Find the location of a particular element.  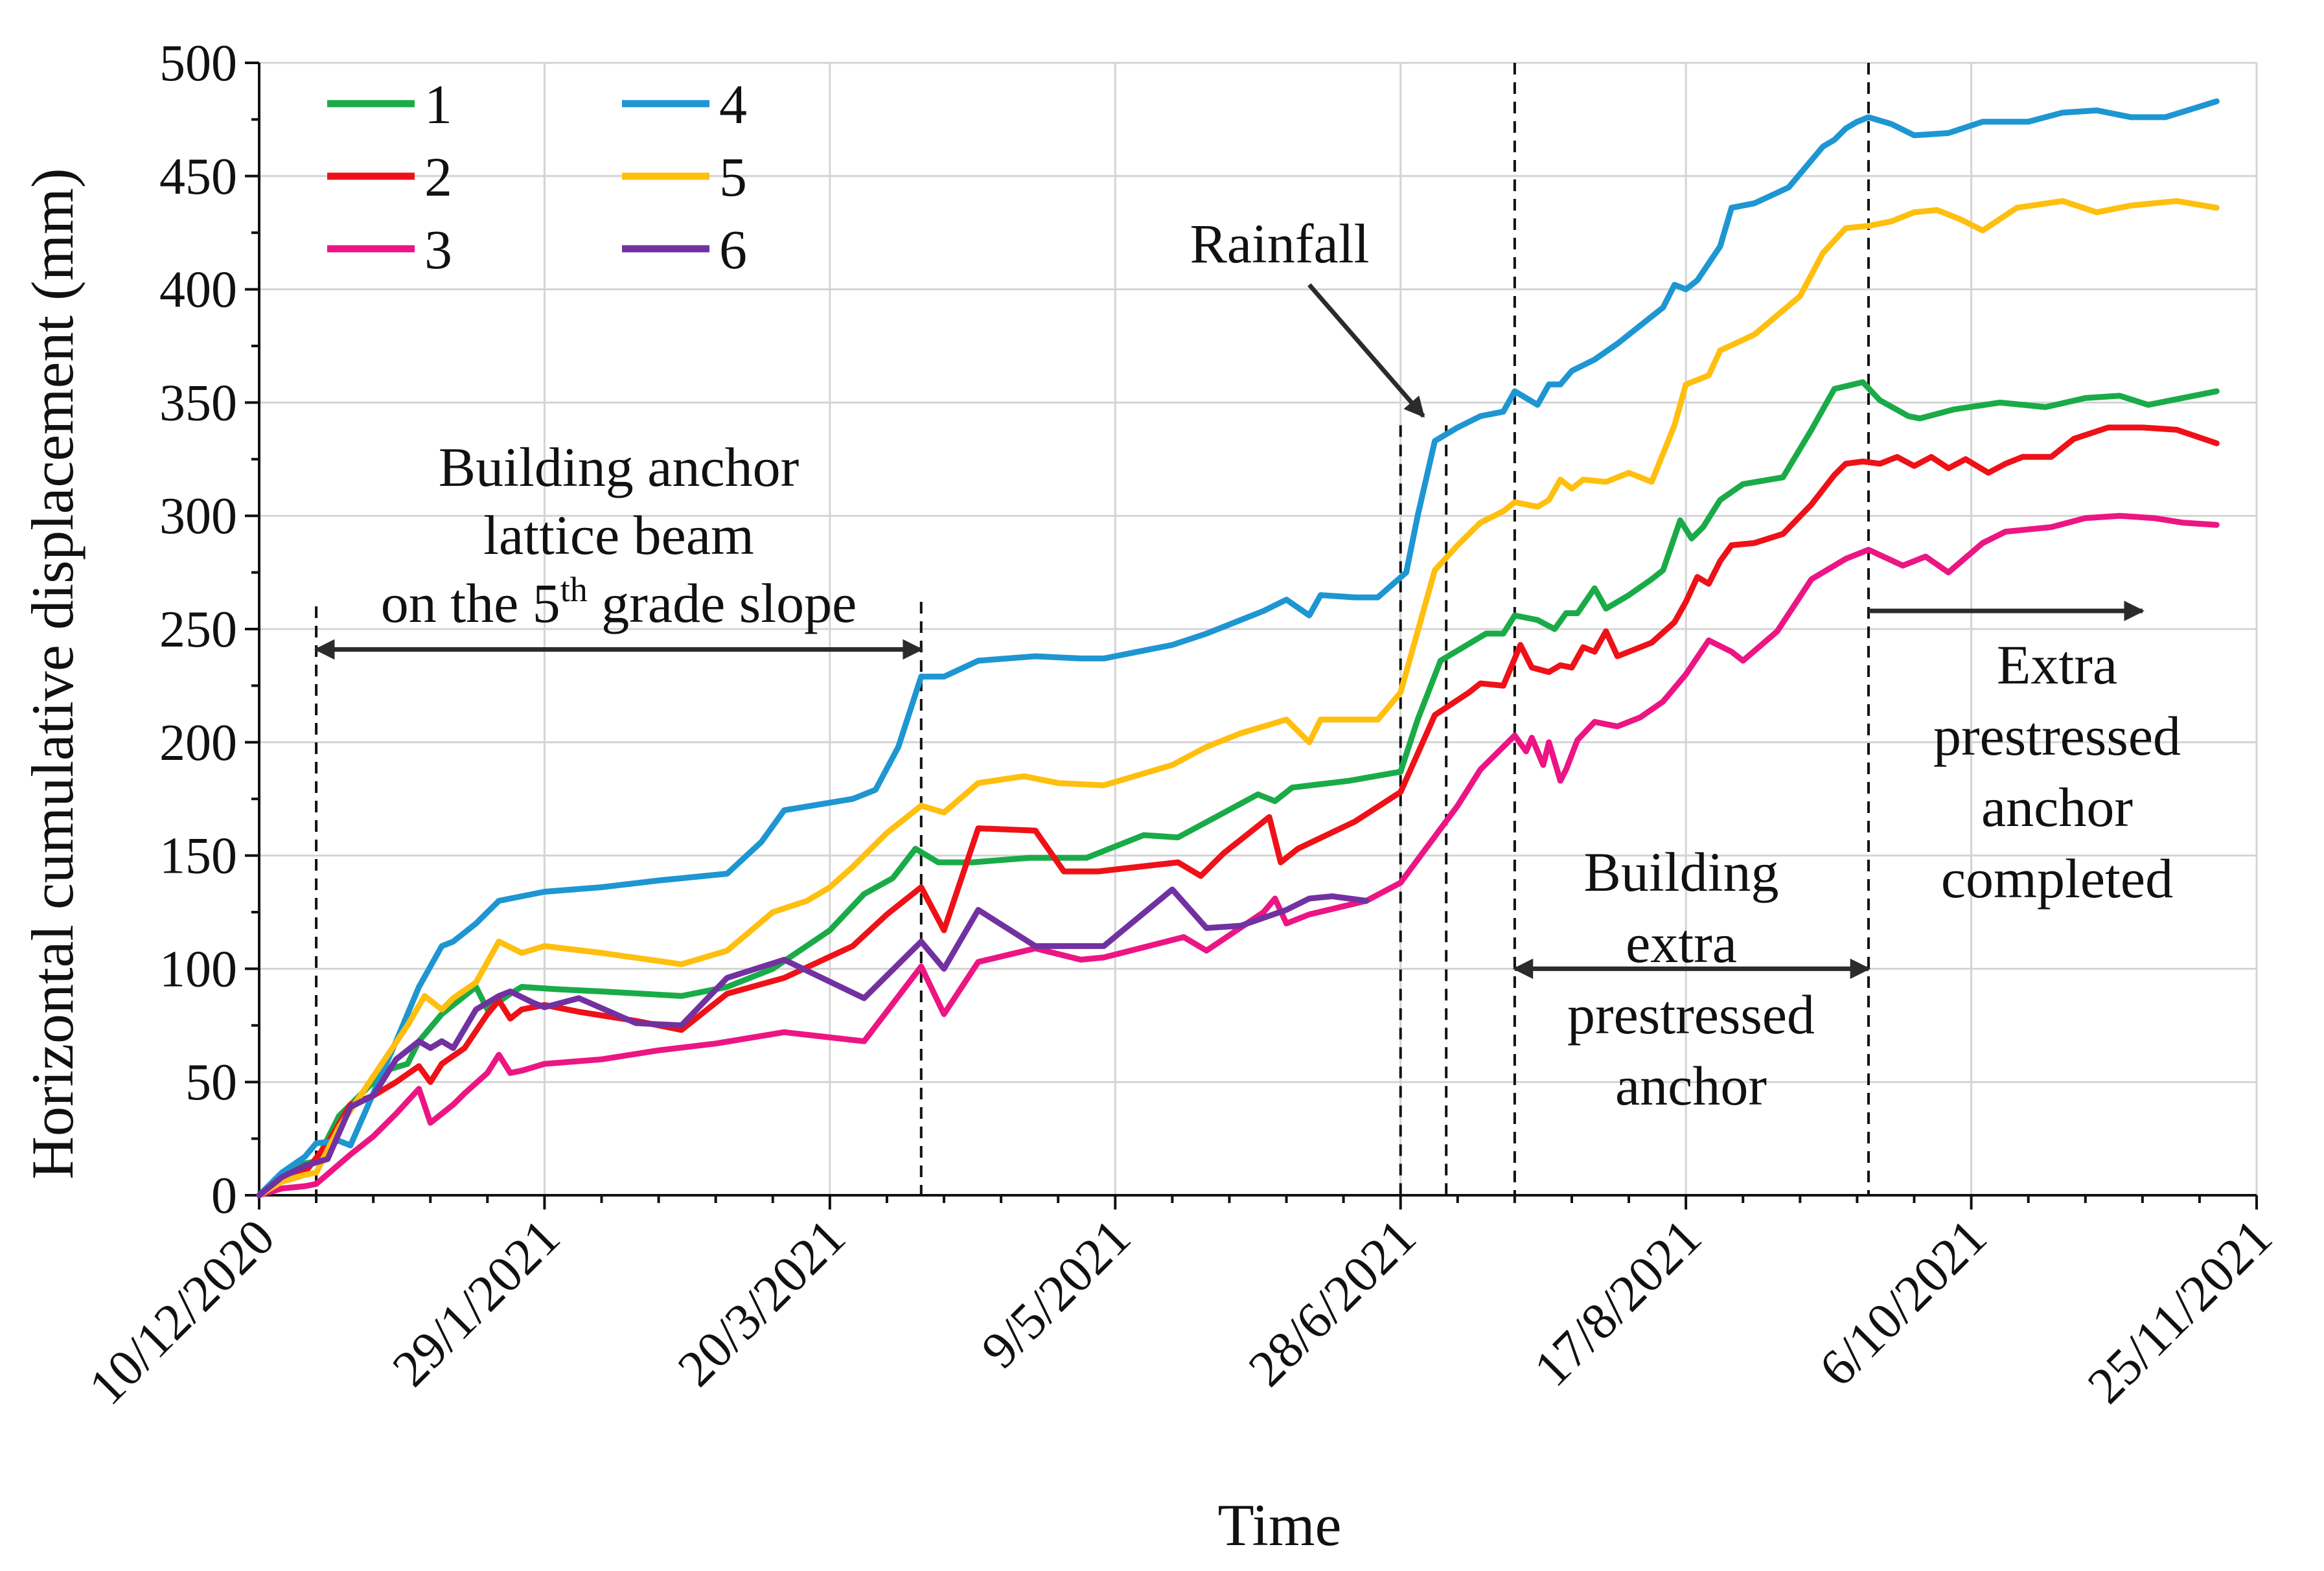

x-tick-label-17/8/2021: 17/8/2021 is located at coordinates (1617, 1303).